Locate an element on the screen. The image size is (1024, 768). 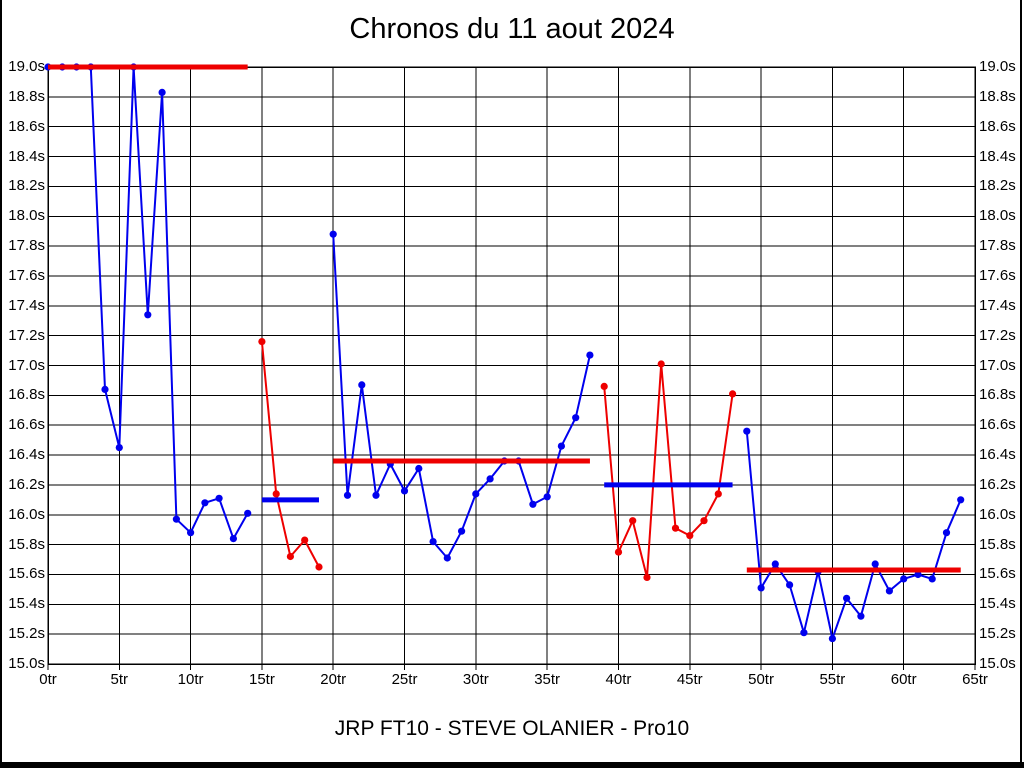
y-tick-label-right: 18.6s is located at coordinates (997, 126).